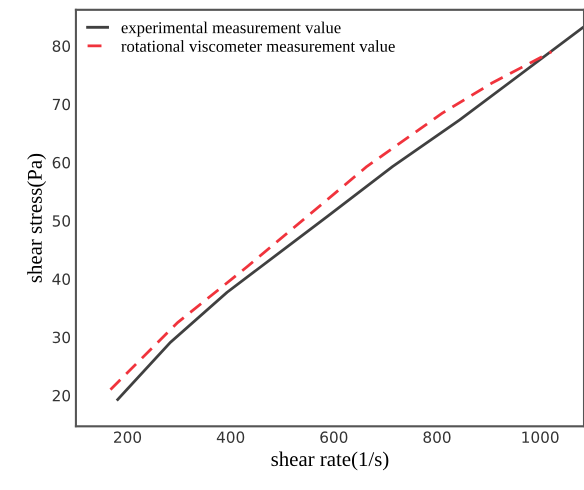  I want to click on x-tick-label: 1000, so click(540, 437).